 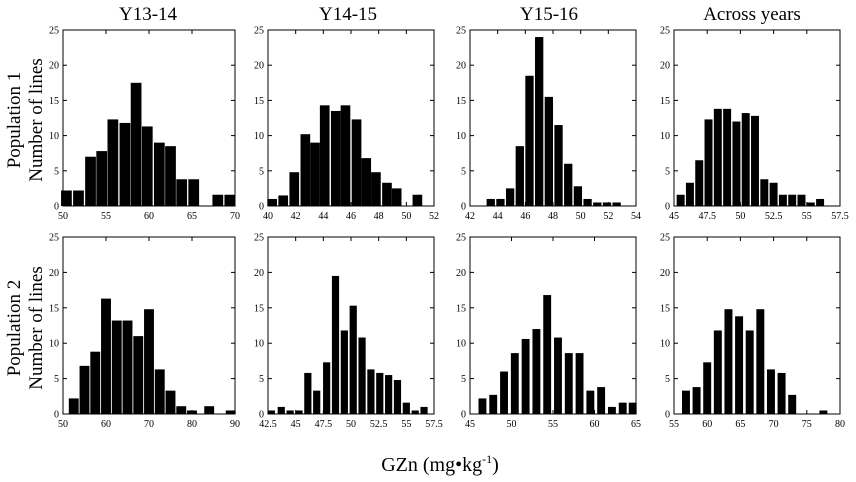 I want to click on row-label-population-2-line1: Population 2, so click(x=14, y=328).